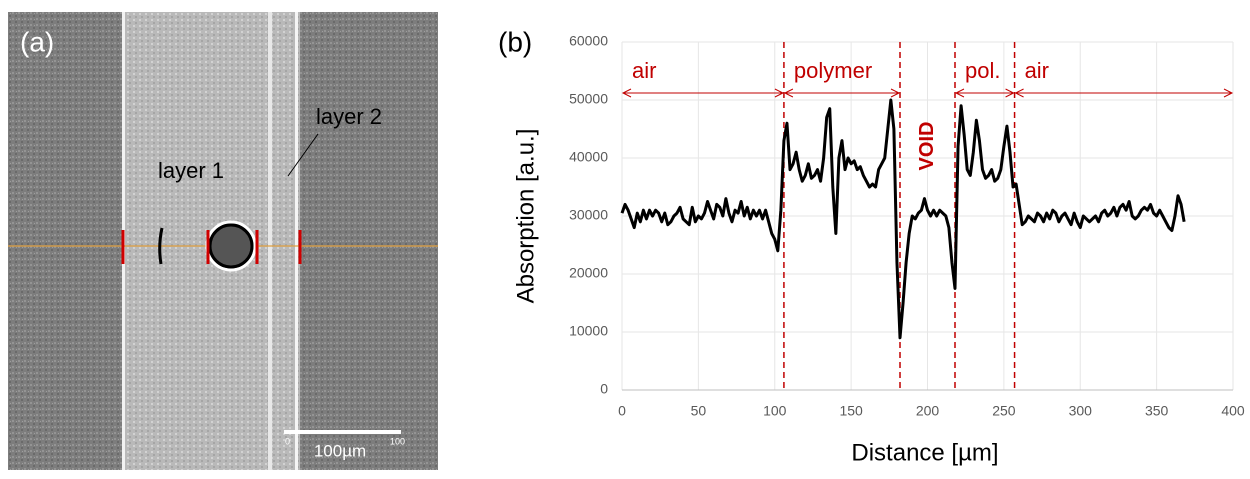 Image resolution: width=1250 pixels, height=479 pixels. What do you see at coordinates (525, 216) in the screenshot?
I see `y-axis-label: Absorption [a.u.]` at bounding box center [525, 216].